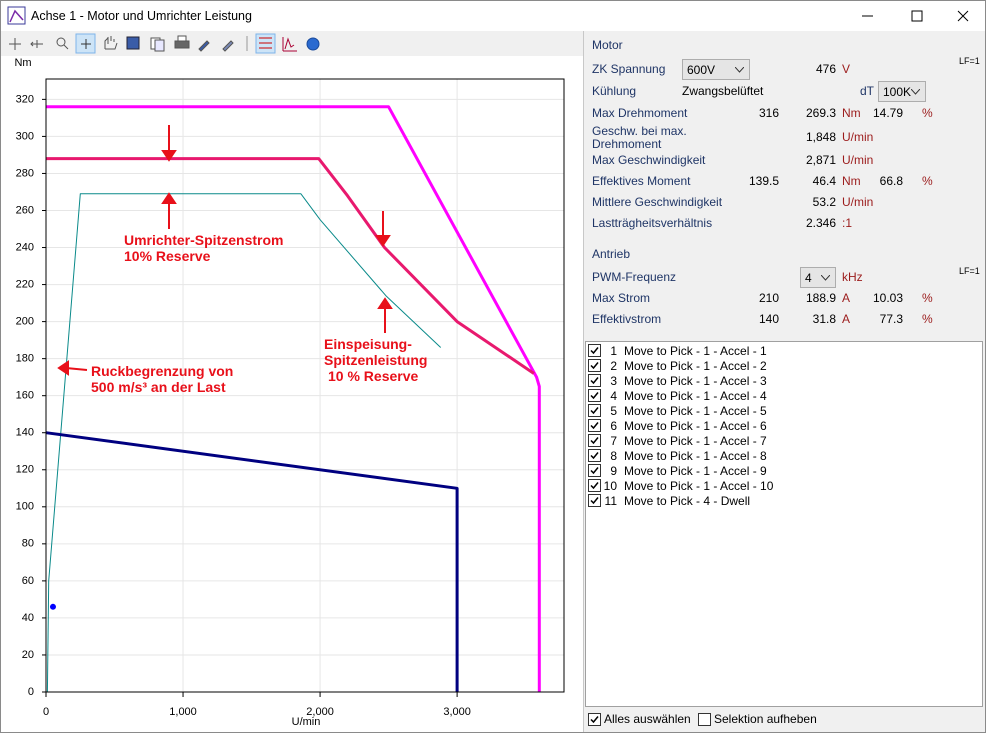 This screenshot has width=986, height=733. Describe the element at coordinates (820, 298) in the screenshot. I see `field-value: 188.9` at that location.